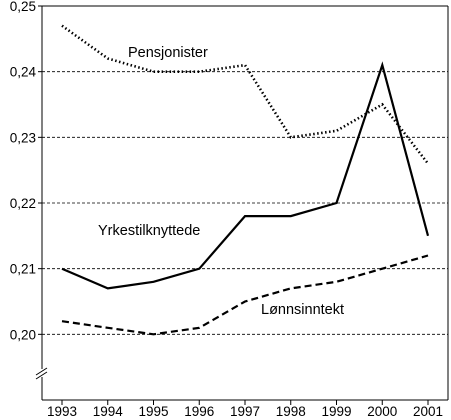 Image resolution: width=451 pixels, height=420 pixels. I want to click on y-tick-label: 0,24, so click(23, 72).